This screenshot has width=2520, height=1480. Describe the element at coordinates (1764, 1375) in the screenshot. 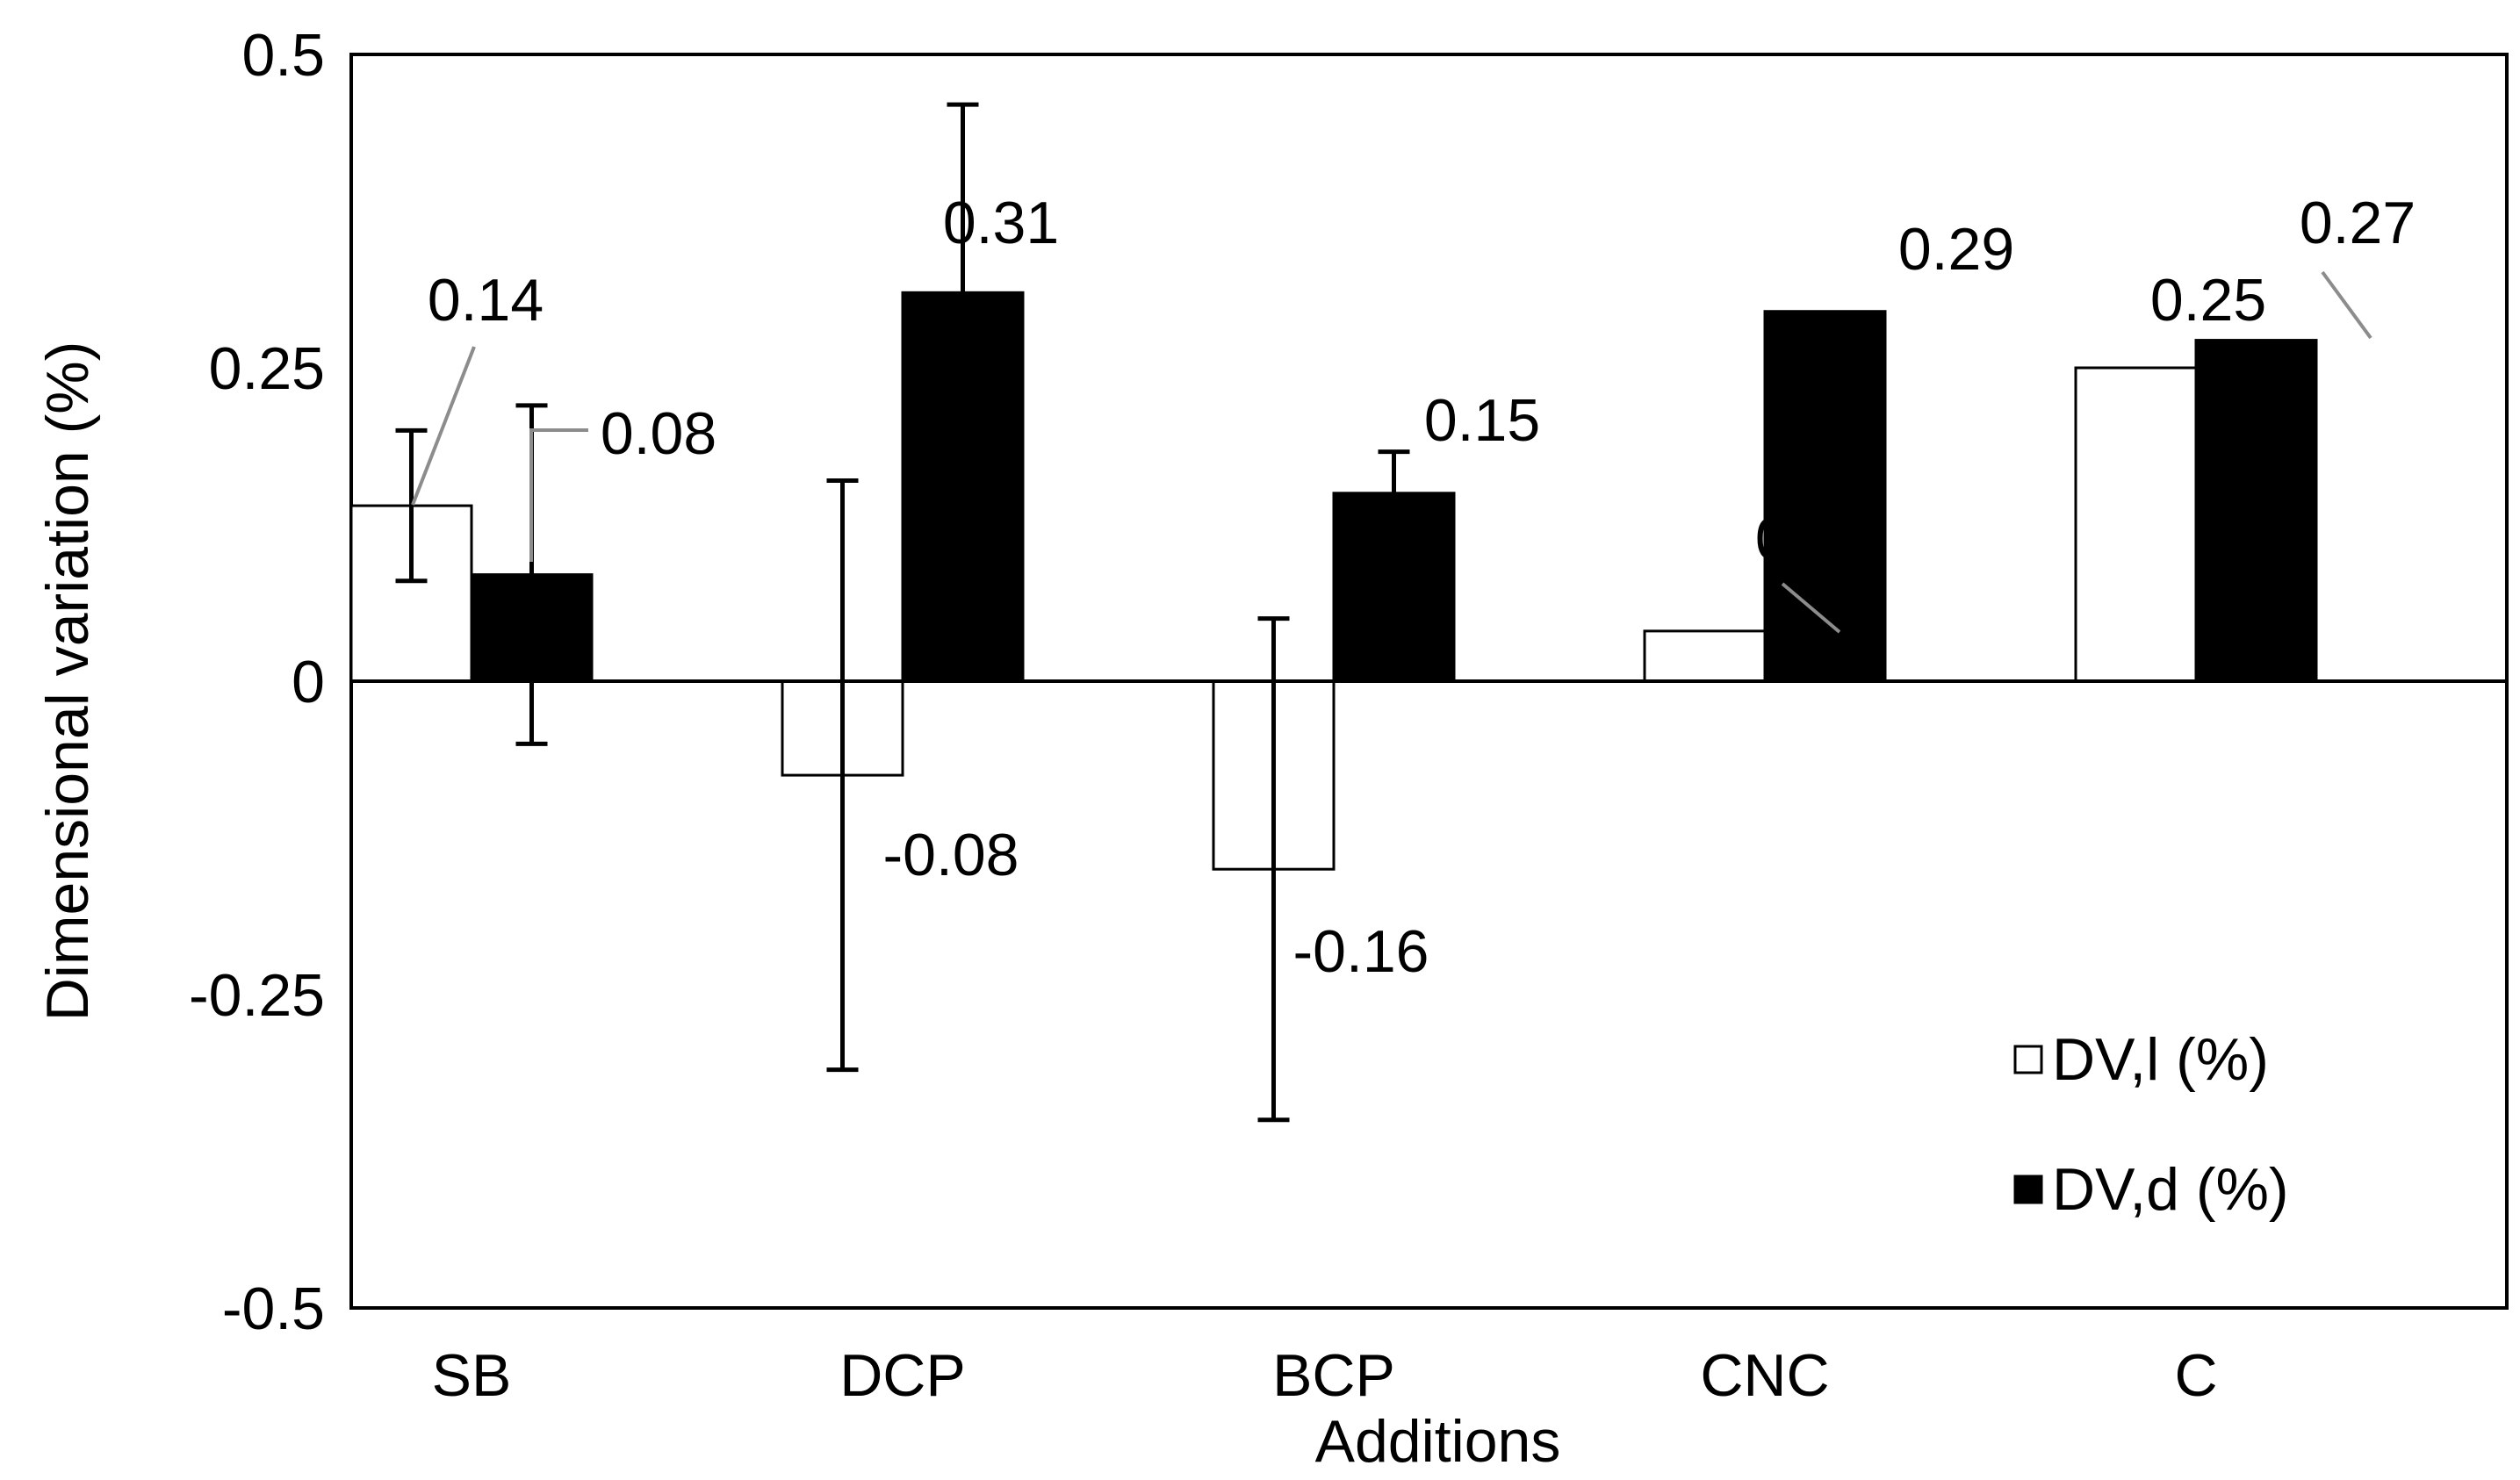

I see `x-tick-label: CNC` at that location.